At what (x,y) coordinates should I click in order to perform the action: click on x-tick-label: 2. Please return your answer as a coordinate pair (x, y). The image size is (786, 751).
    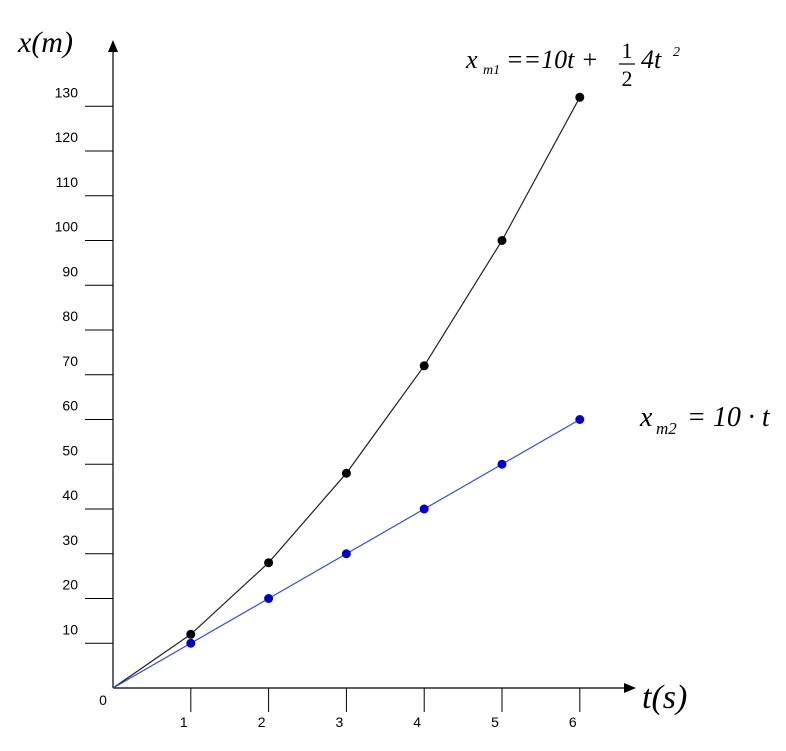
    Looking at the image, I should click on (262, 722).